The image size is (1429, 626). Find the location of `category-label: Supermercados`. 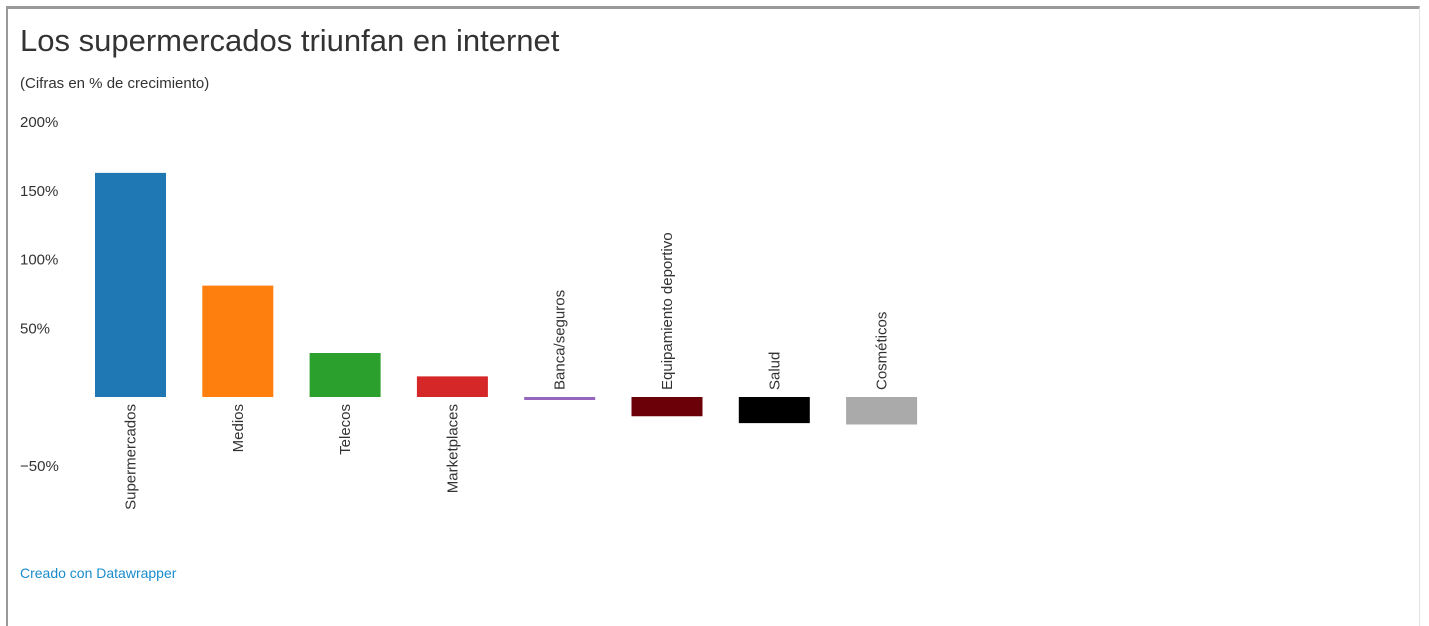

category-label: Supermercados is located at coordinates (131, 457).